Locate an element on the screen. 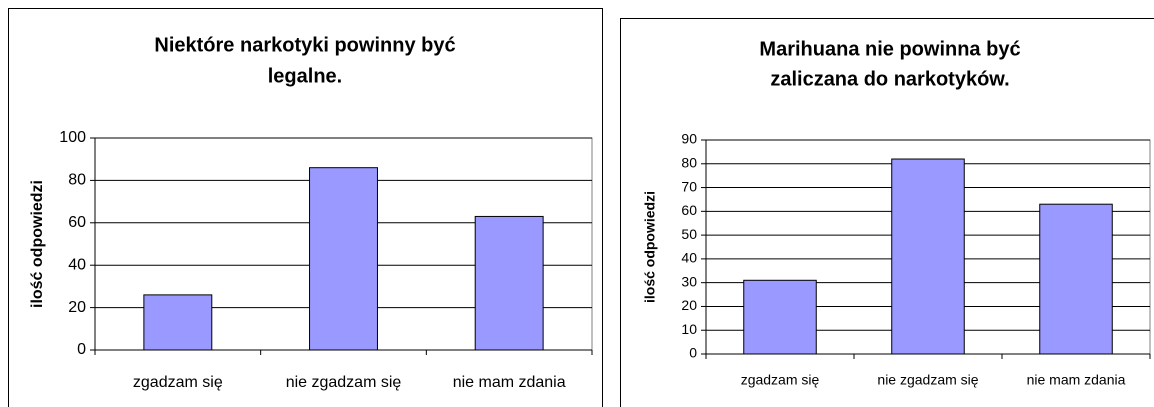 The image size is (1154, 407). y-tick-label: 10 is located at coordinates (689, 329).